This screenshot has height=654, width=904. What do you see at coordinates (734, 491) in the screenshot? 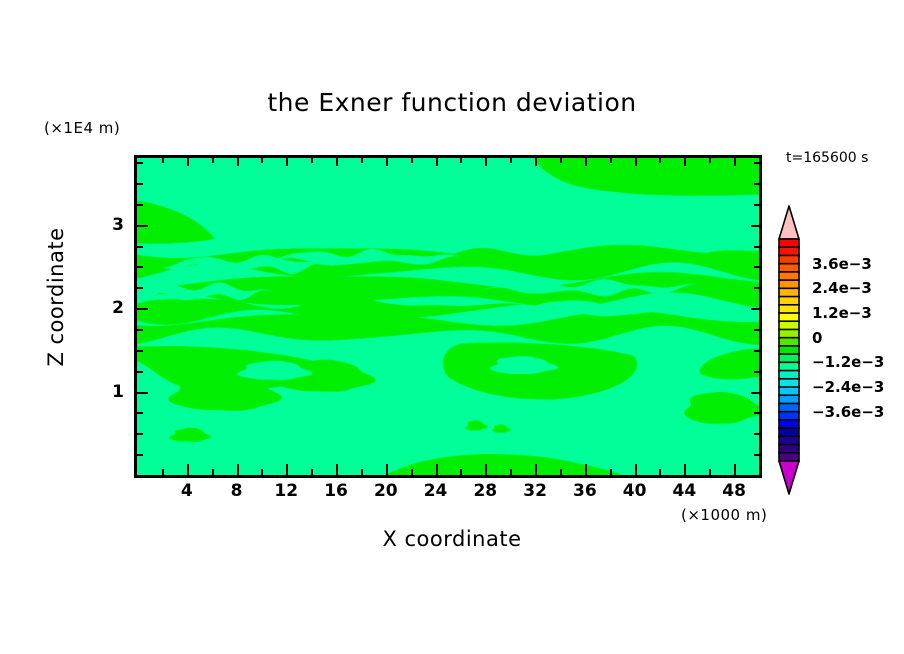
I see `x-tick-label: 48` at bounding box center [734, 491].